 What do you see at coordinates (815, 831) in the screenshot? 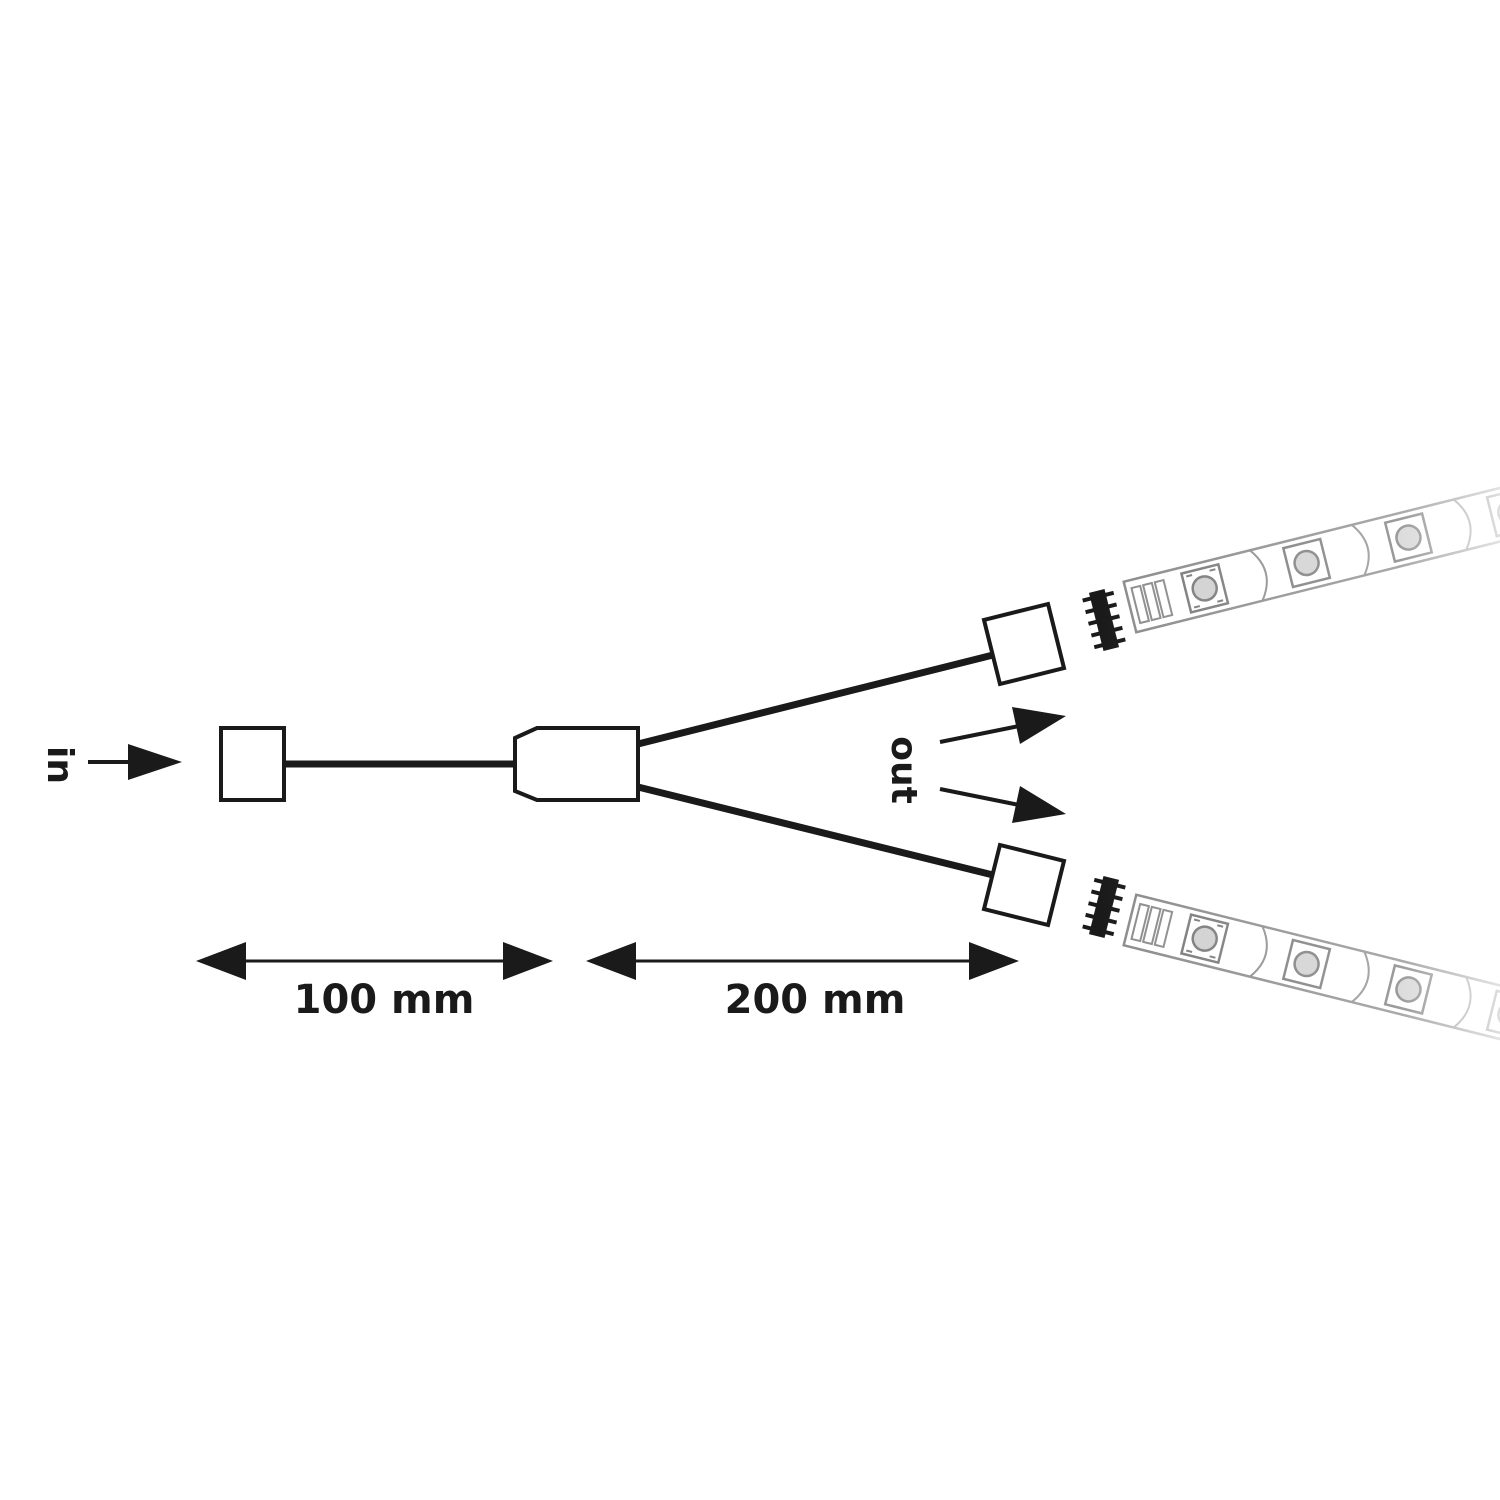
I see `output-cable-lower` at bounding box center [815, 831].